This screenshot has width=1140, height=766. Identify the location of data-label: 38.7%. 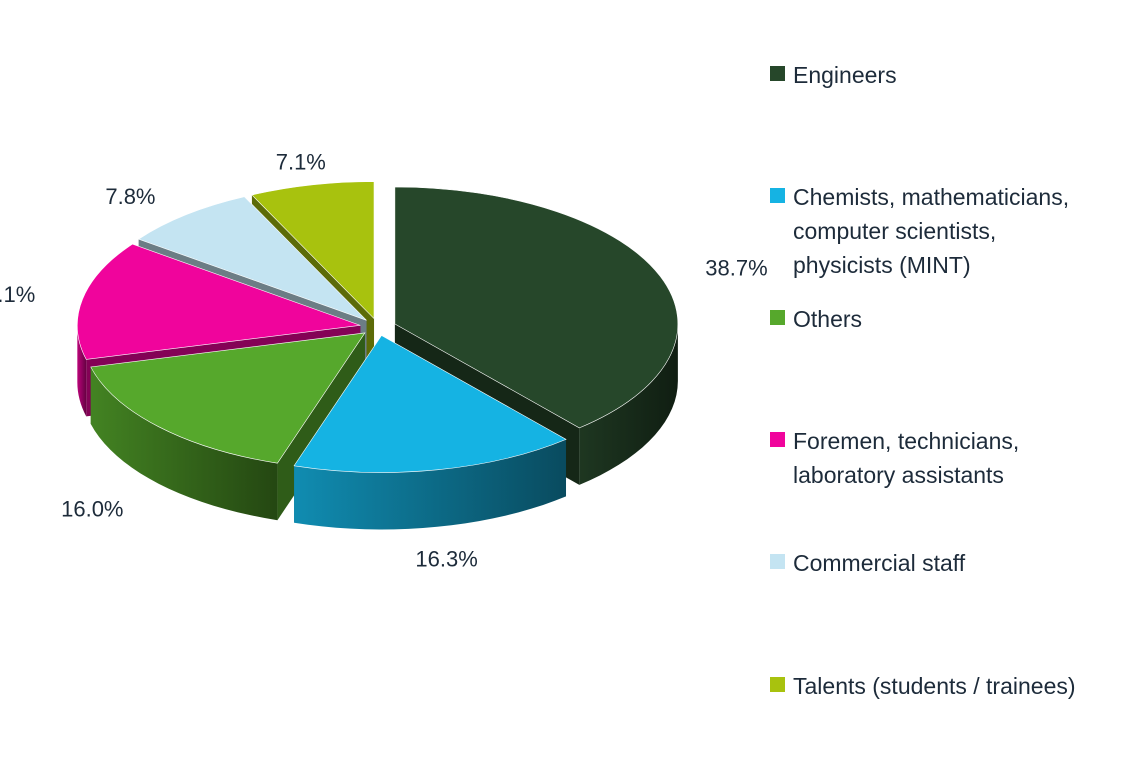
(736, 267).